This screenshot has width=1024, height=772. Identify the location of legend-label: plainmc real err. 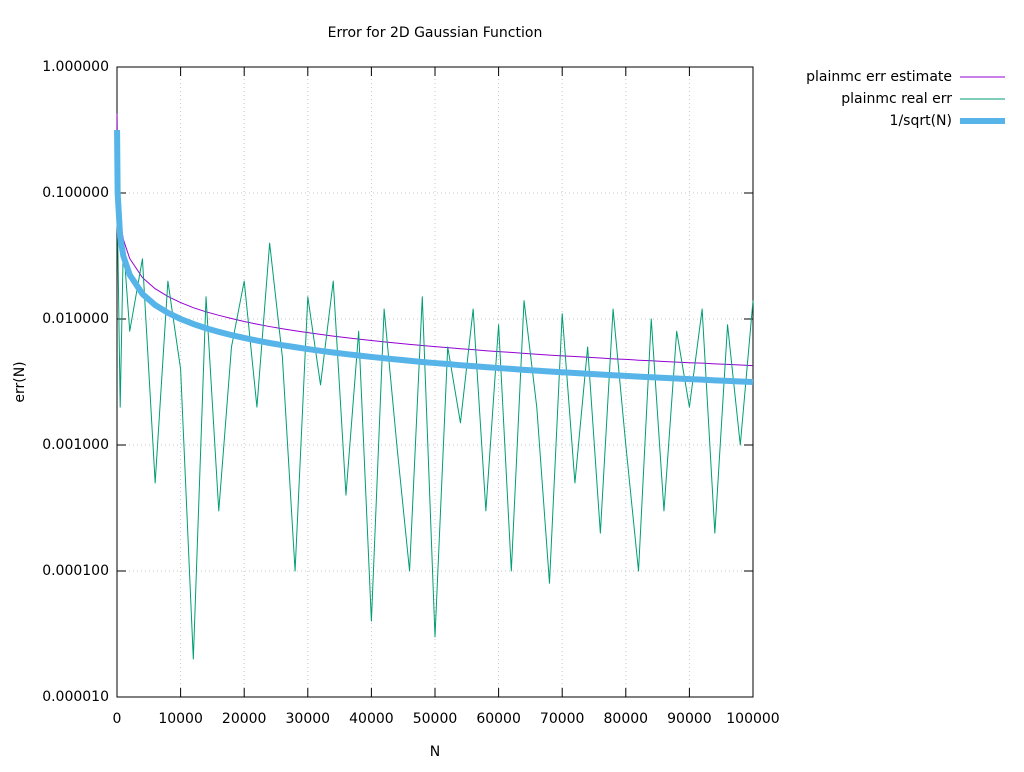
(896, 99).